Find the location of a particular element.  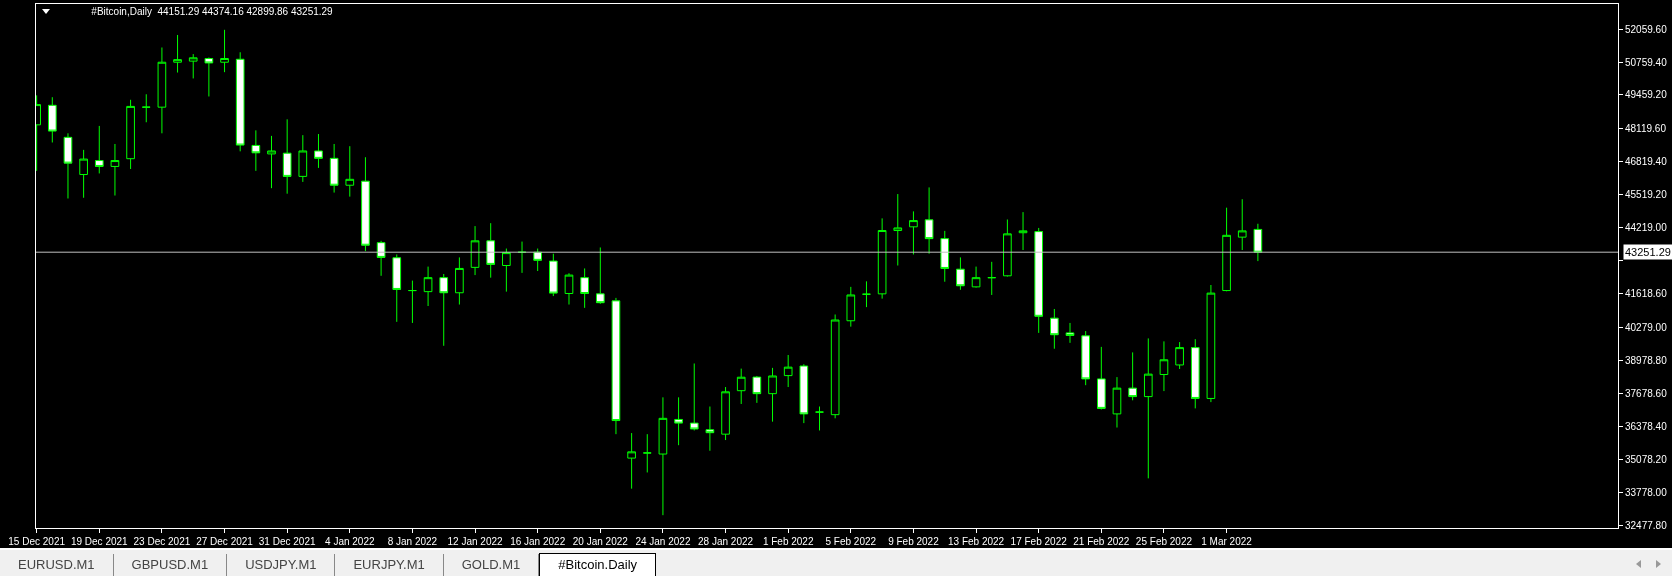

x-tick-label: 12 Jan 2022 is located at coordinates (475, 541).